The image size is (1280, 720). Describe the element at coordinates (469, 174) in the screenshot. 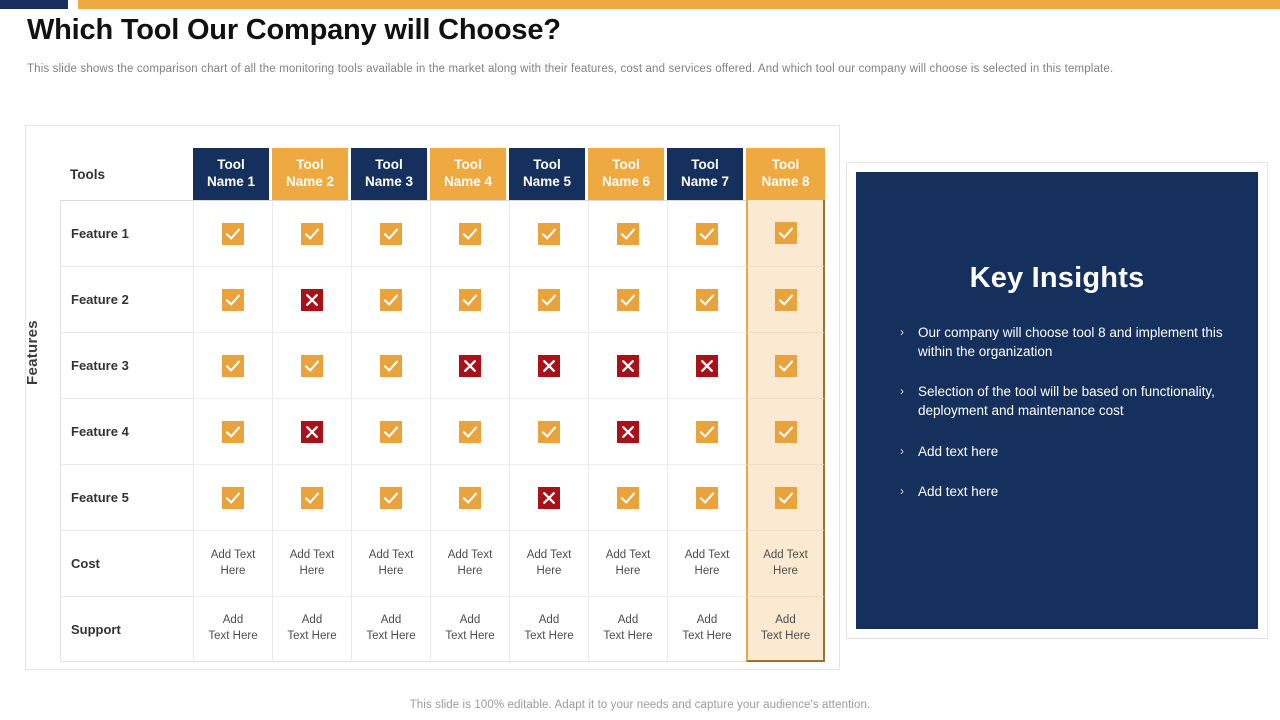

I see `column-header-tool-4: Tool Name 4` at that location.